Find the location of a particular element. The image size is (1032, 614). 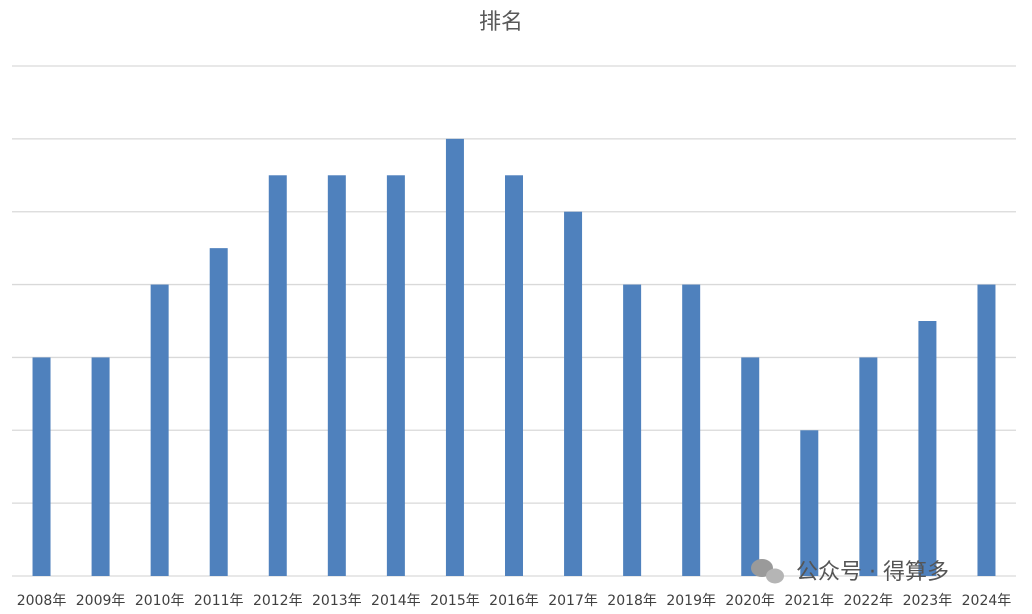

x-tick-label: 2013年 is located at coordinates (337, 601).